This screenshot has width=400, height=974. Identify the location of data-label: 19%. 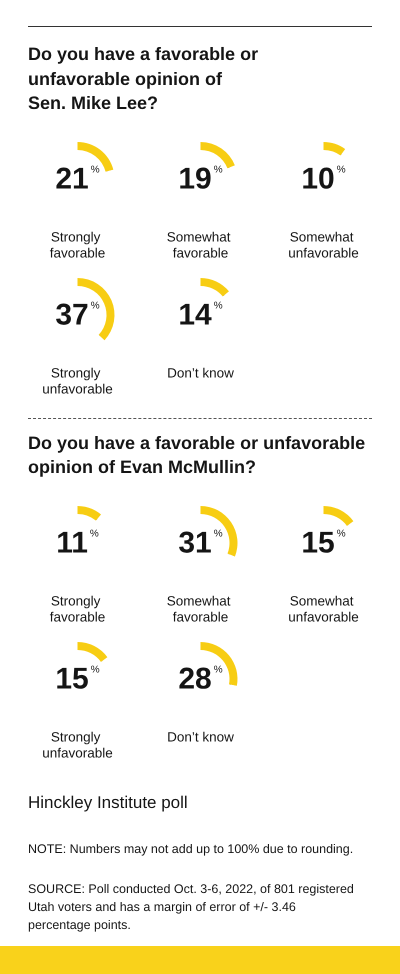
(200, 178).